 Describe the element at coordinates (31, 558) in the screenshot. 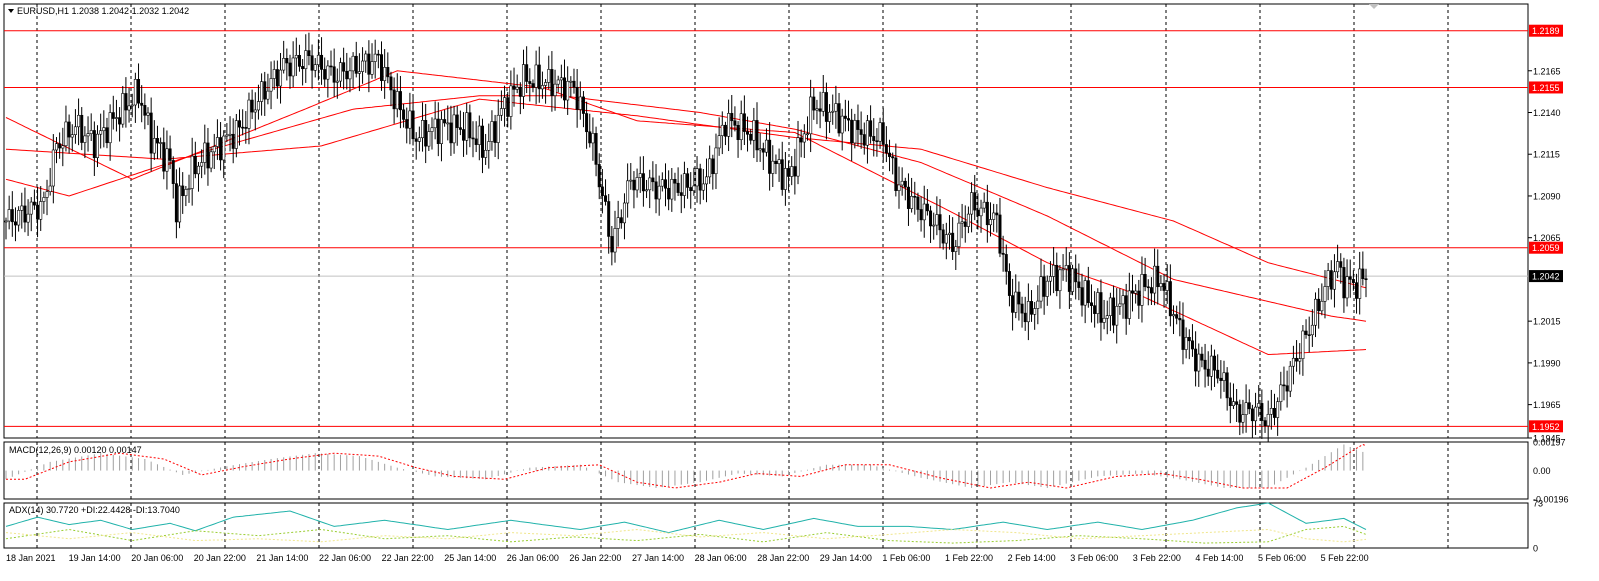

I see `time-tick-label: 18 Jan 2021` at that location.